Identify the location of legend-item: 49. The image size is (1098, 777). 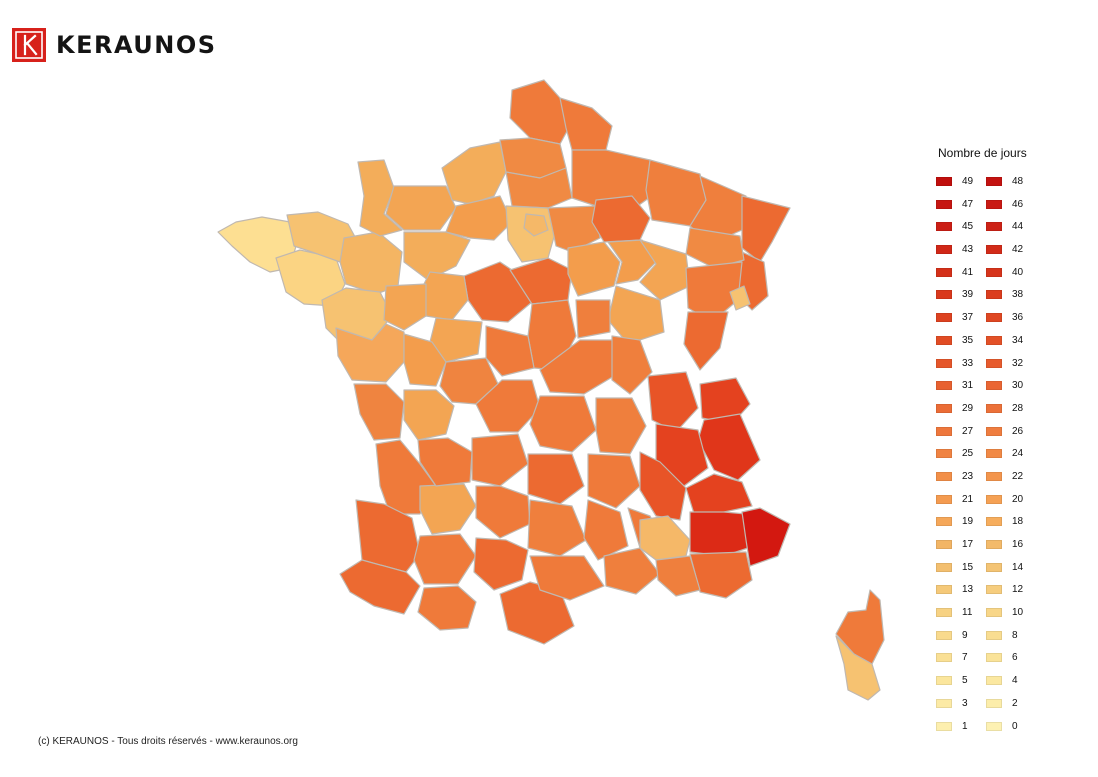
(955, 181).